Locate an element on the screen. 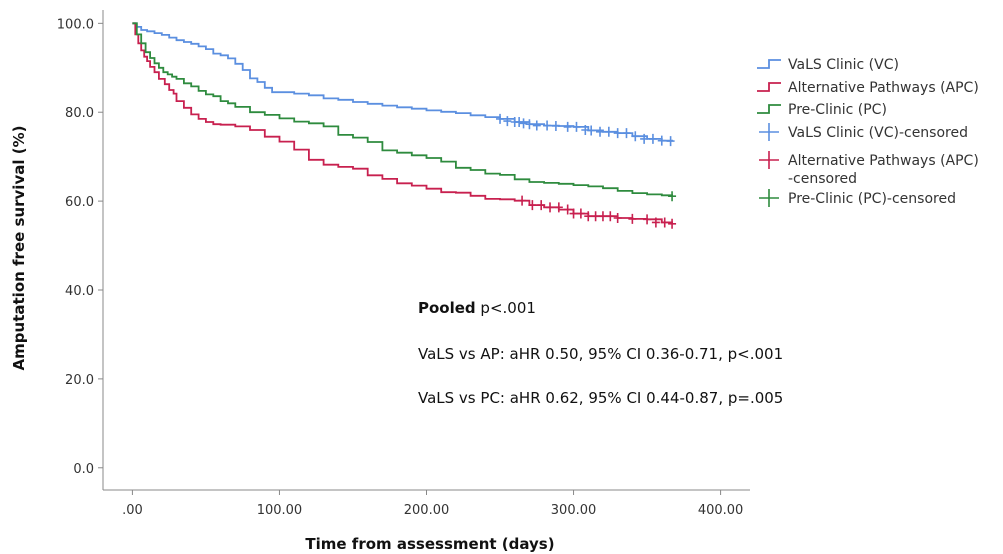 Image resolution: width=1003 pixels, height=554 pixels. legend-label: Pre-Clinic (PC) is located at coordinates (837, 110).